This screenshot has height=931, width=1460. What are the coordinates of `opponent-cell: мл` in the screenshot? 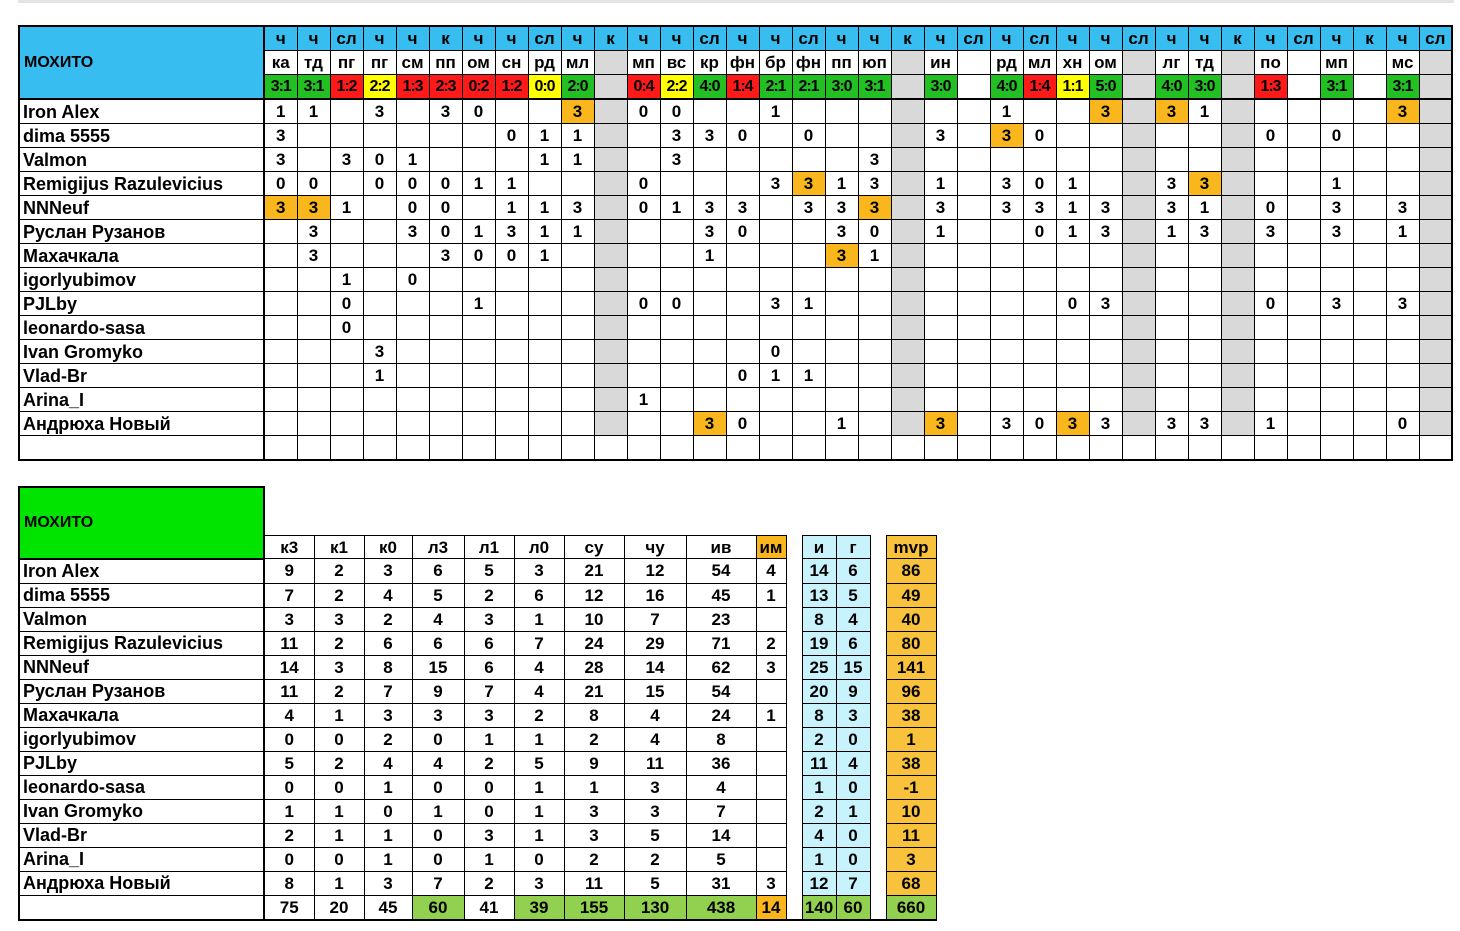 It's located at (577, 62).